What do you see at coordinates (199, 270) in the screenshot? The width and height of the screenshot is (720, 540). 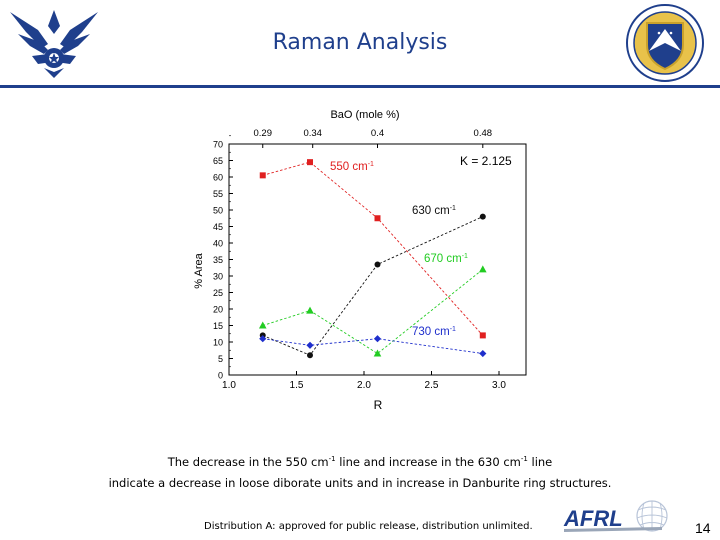 I see `y-axis-label: % Area` at bounding box center [199, 270].